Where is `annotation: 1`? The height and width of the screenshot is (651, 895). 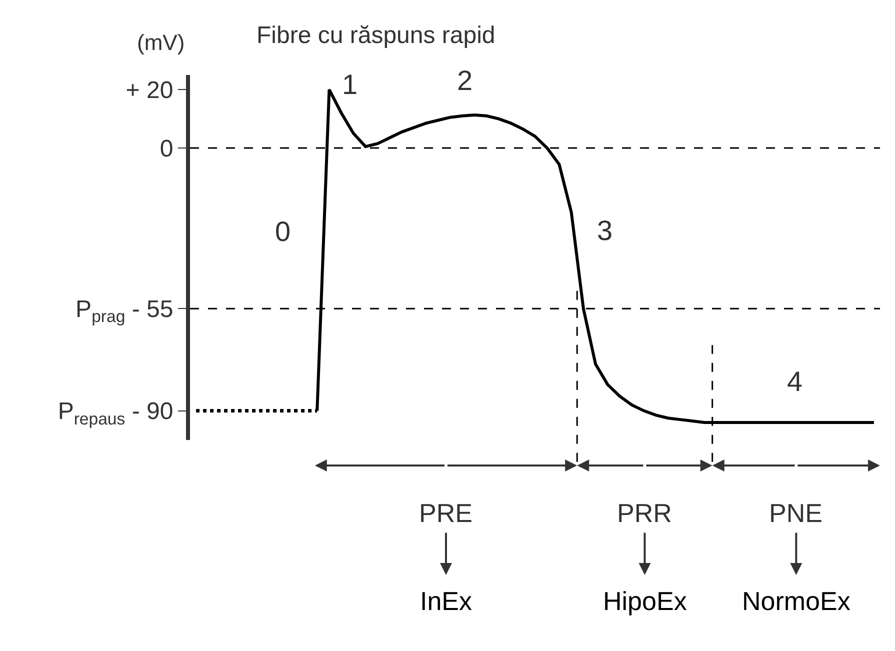 annotation: 1 is located at coordinates (350, 84).